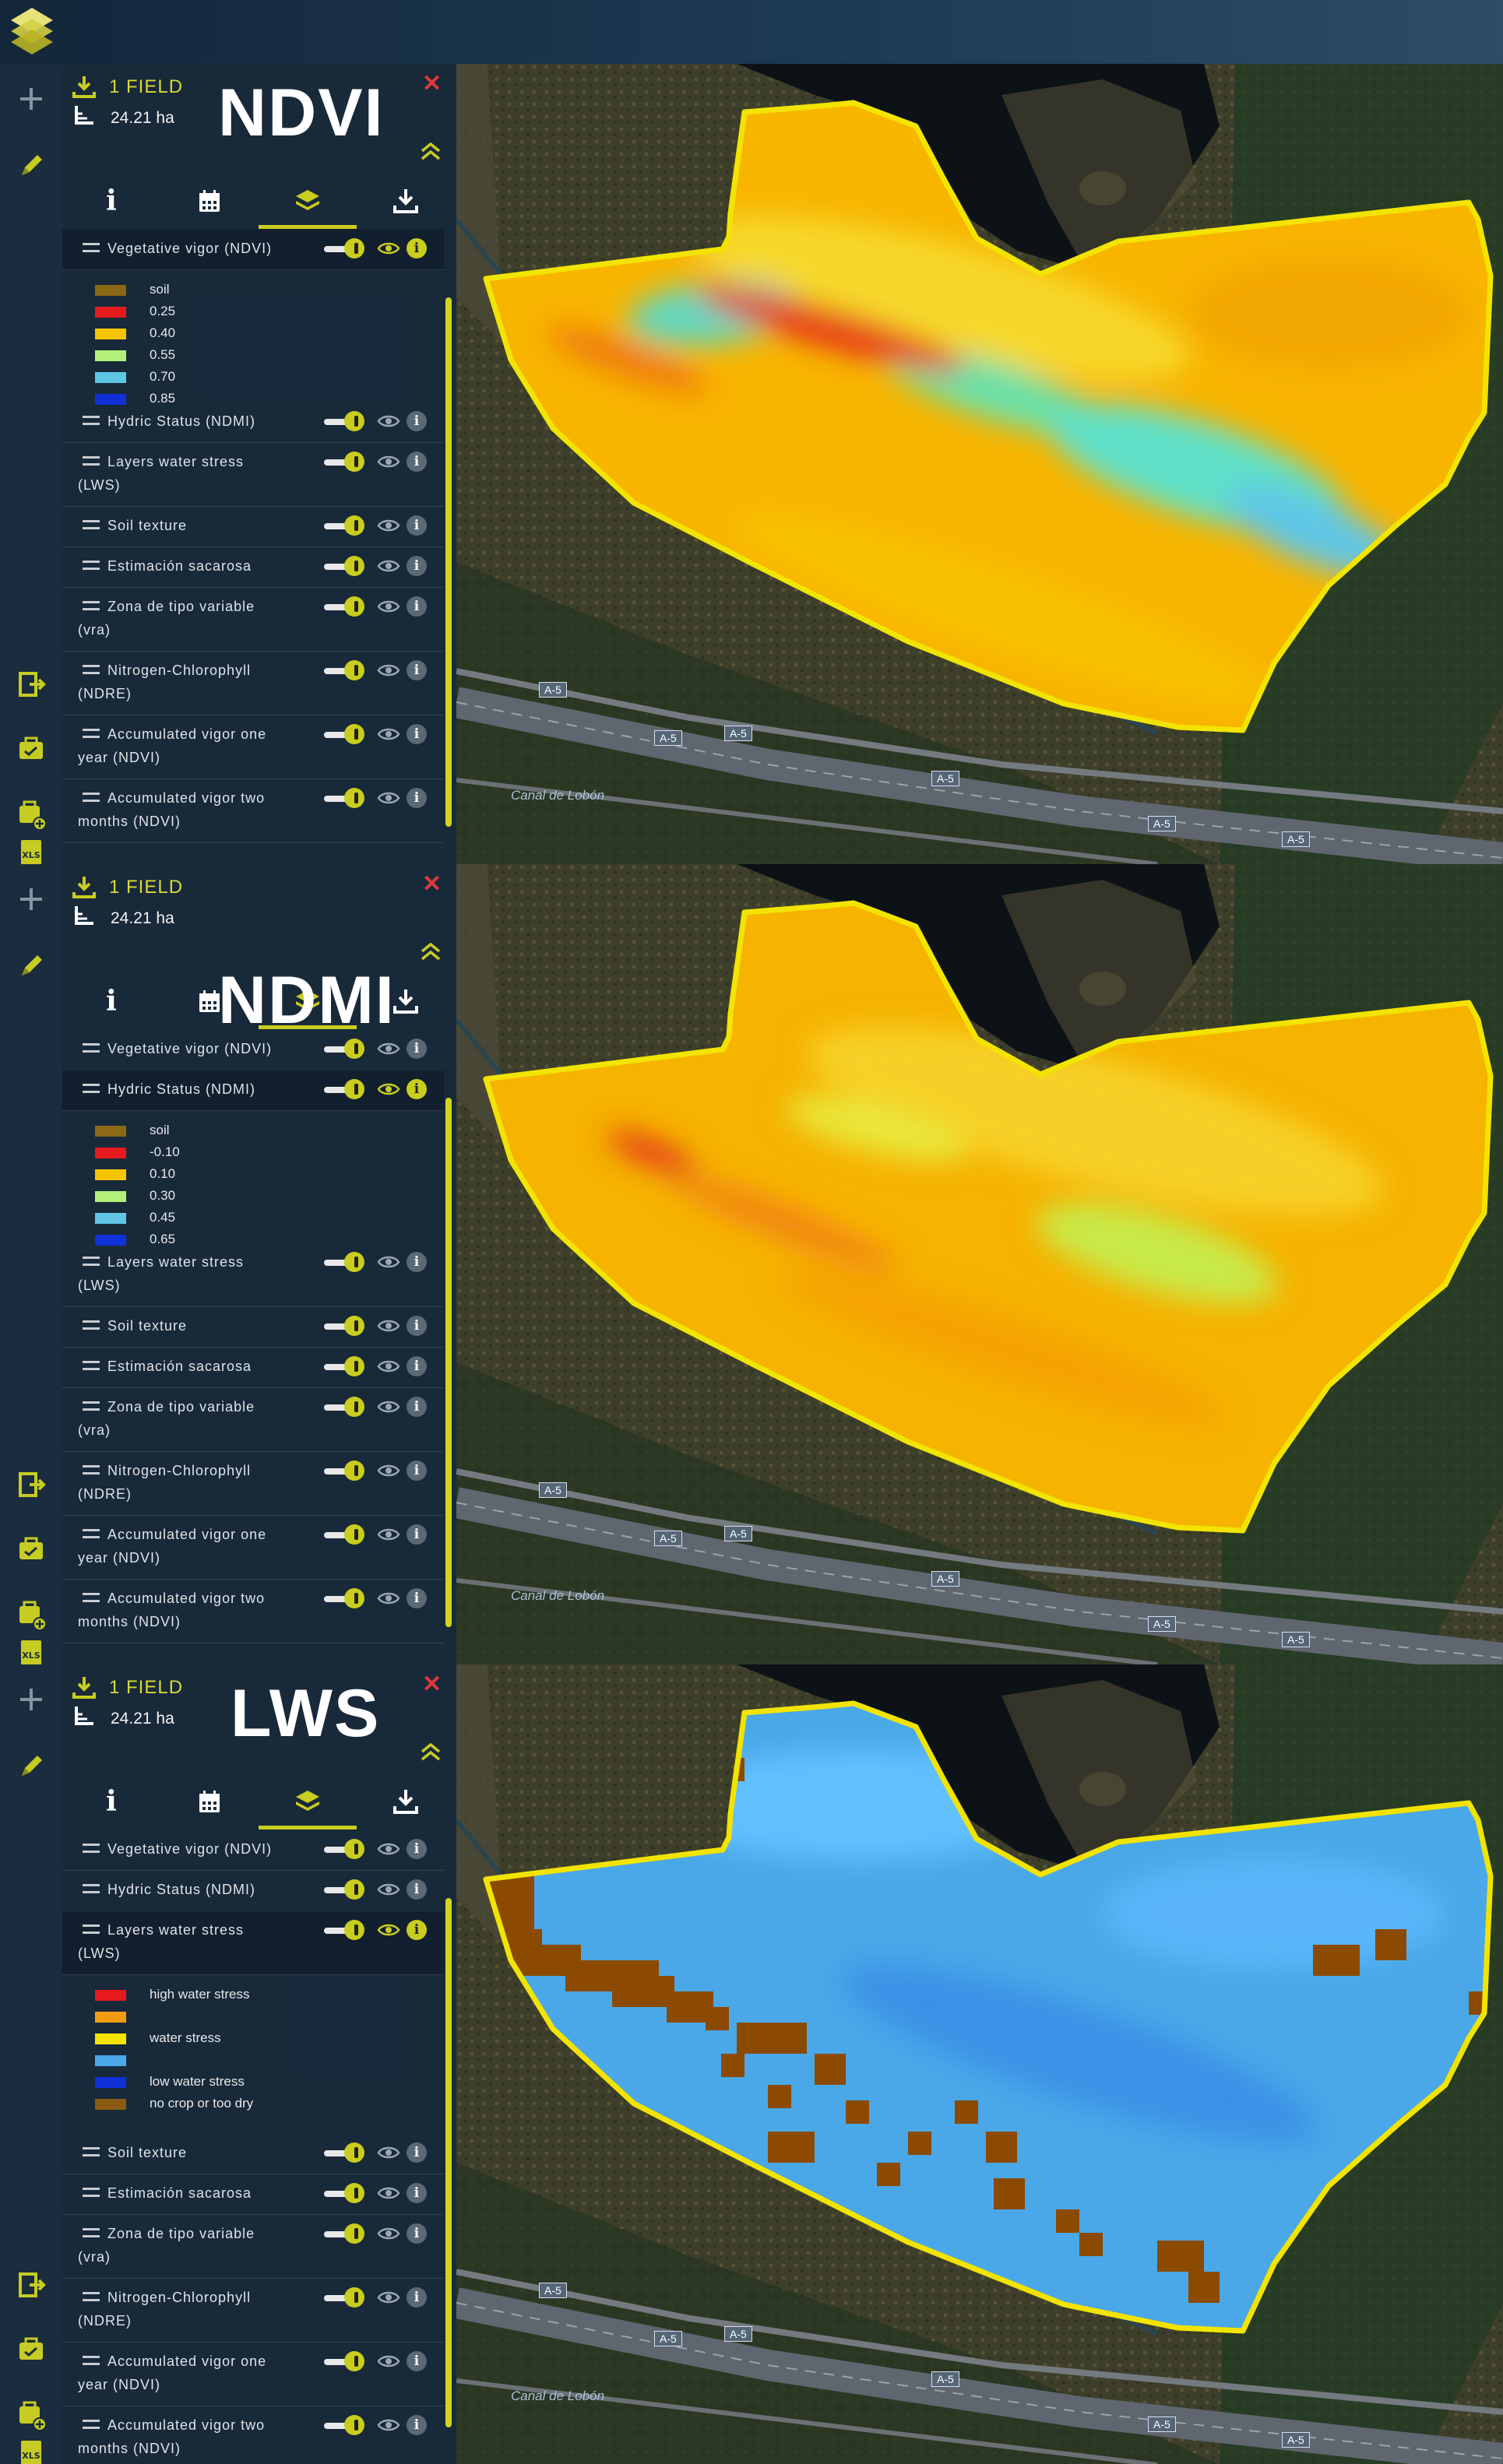 The height and width of the screenshot is (2464, 1503). I want to click on tab-download, so click(406, 201).